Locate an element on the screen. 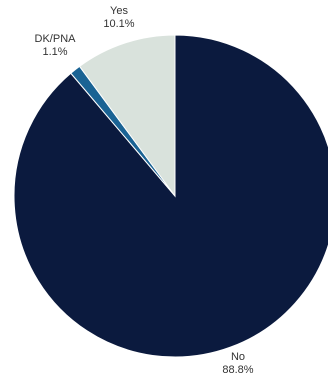 This screenshot has width=328, height=388. pie-slice-yes is located at coordinates (127, 116).